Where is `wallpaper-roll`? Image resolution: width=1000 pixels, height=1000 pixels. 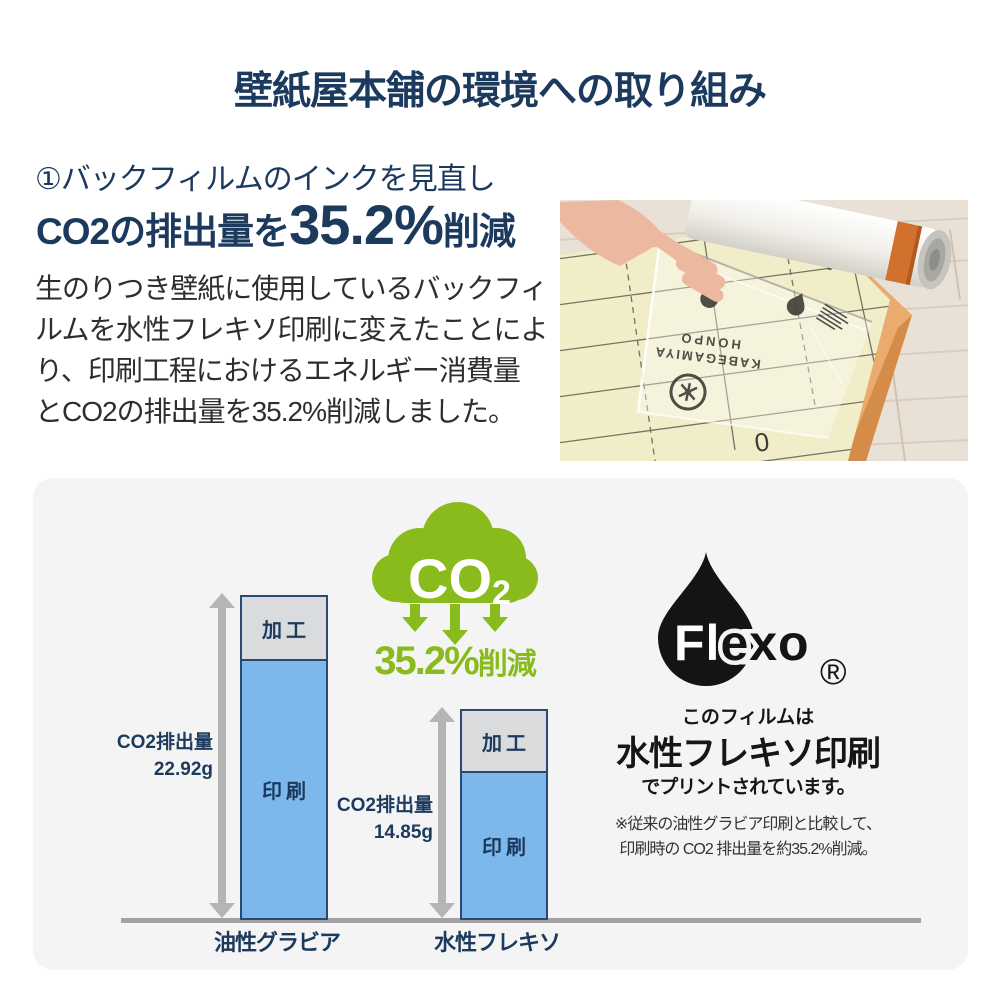 wallpaper-roll is located at coordinates (818, 245).